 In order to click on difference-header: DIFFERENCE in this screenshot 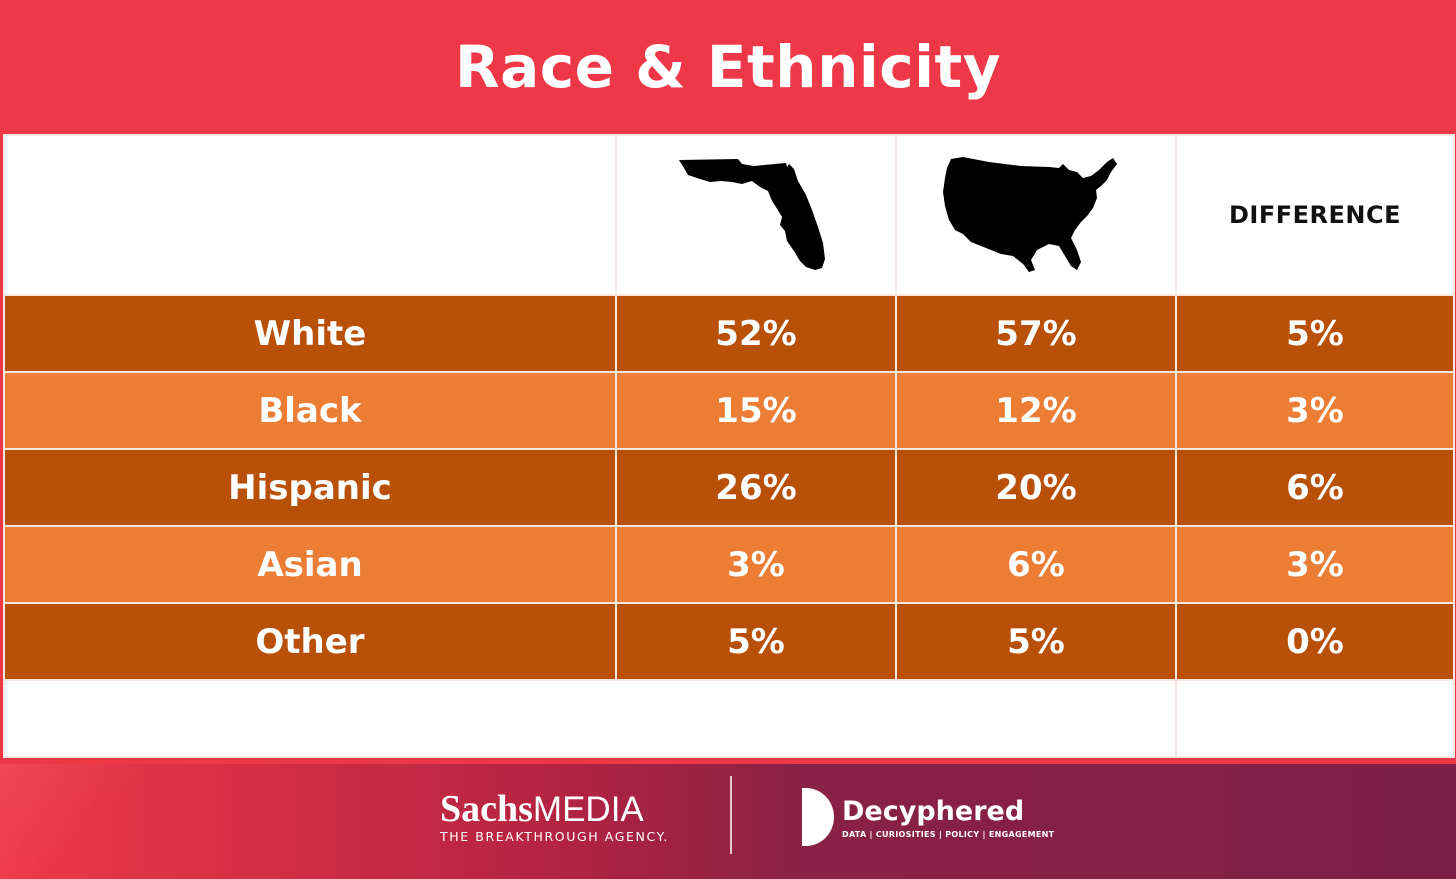, I will do `click(1315, 215)`.